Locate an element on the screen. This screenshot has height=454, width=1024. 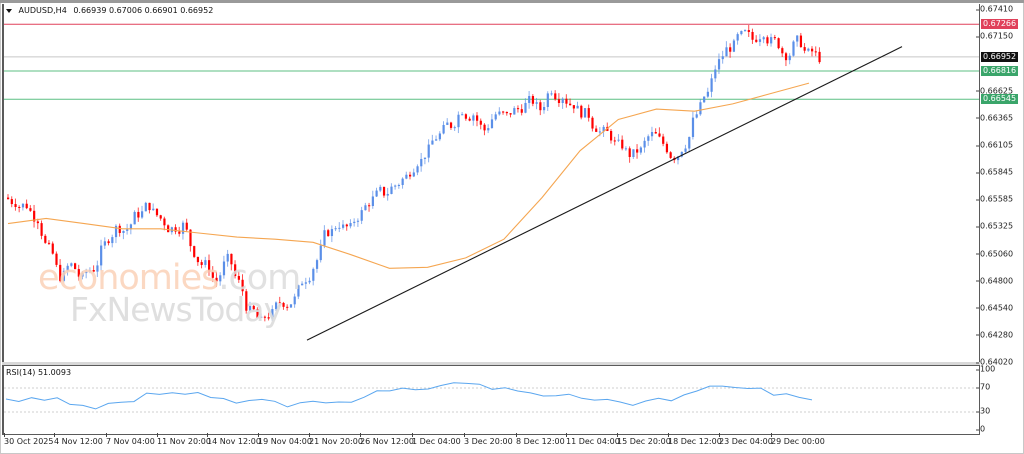
rsi-tick: 70 is located at coordinates (983, 387).